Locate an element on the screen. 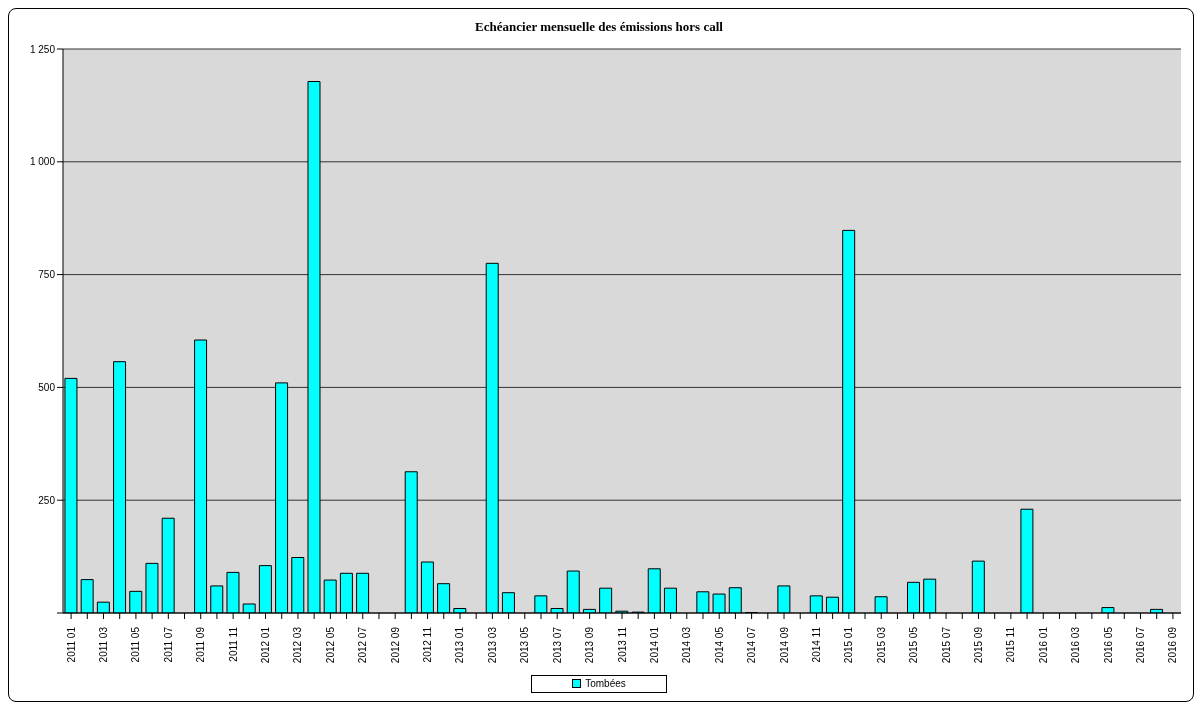 The image size is (1202, 712). x-tick-label: 2013 05 is located at coordinates (525, 645).